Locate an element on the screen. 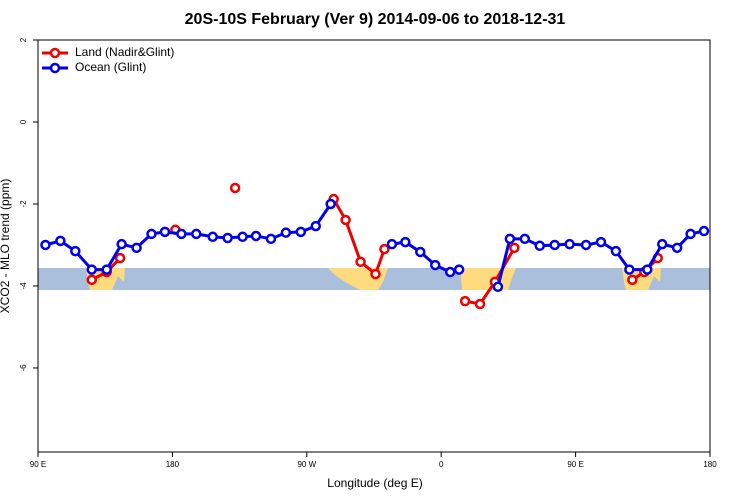 This screenshot has width=750, height=500. y-tick-label: -4 is located at coordinates (23, 286).